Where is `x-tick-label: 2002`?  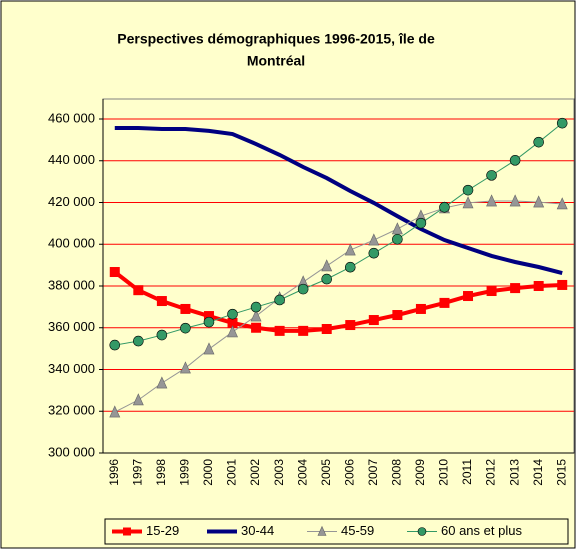 x-tick-label: 2002 is located at coordinates (255, 472).